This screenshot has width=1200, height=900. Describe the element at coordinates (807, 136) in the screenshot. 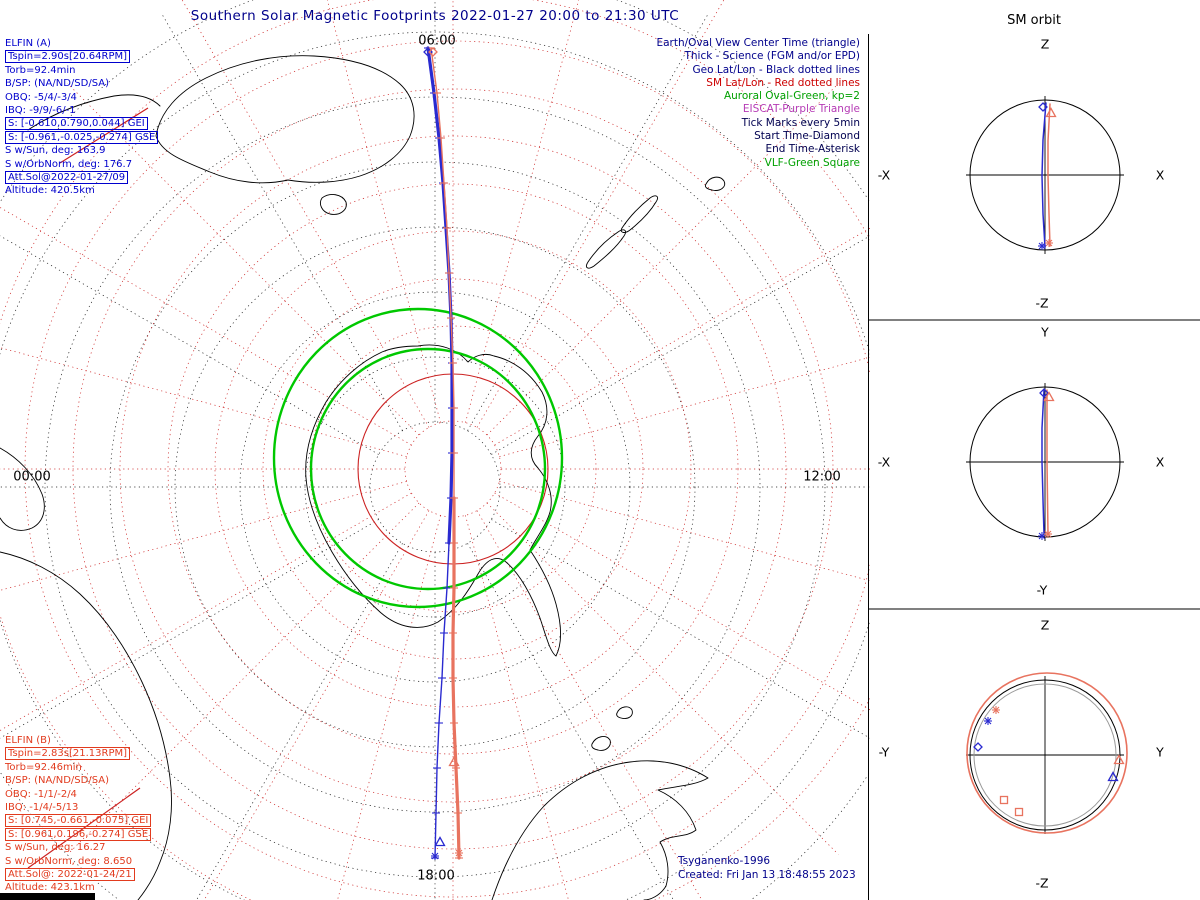

I see `legend-item-7: Start Time-Diamond` at that location.